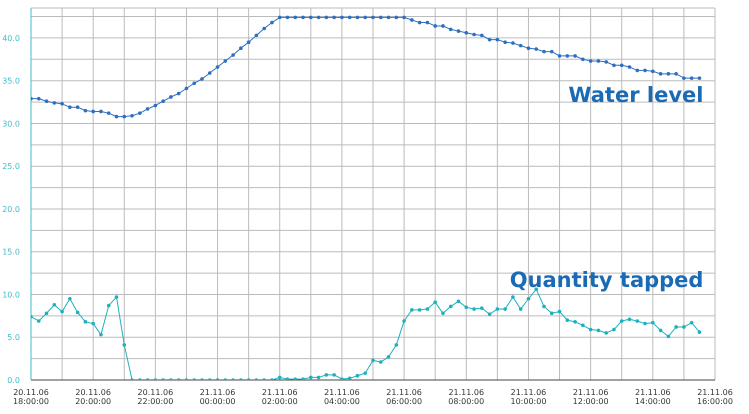  What do you see at coordinates (404, 397) in the screenshot?
I see `x-tick-label: 21.11.06 06:00:00` at bounding box center [404, 397].